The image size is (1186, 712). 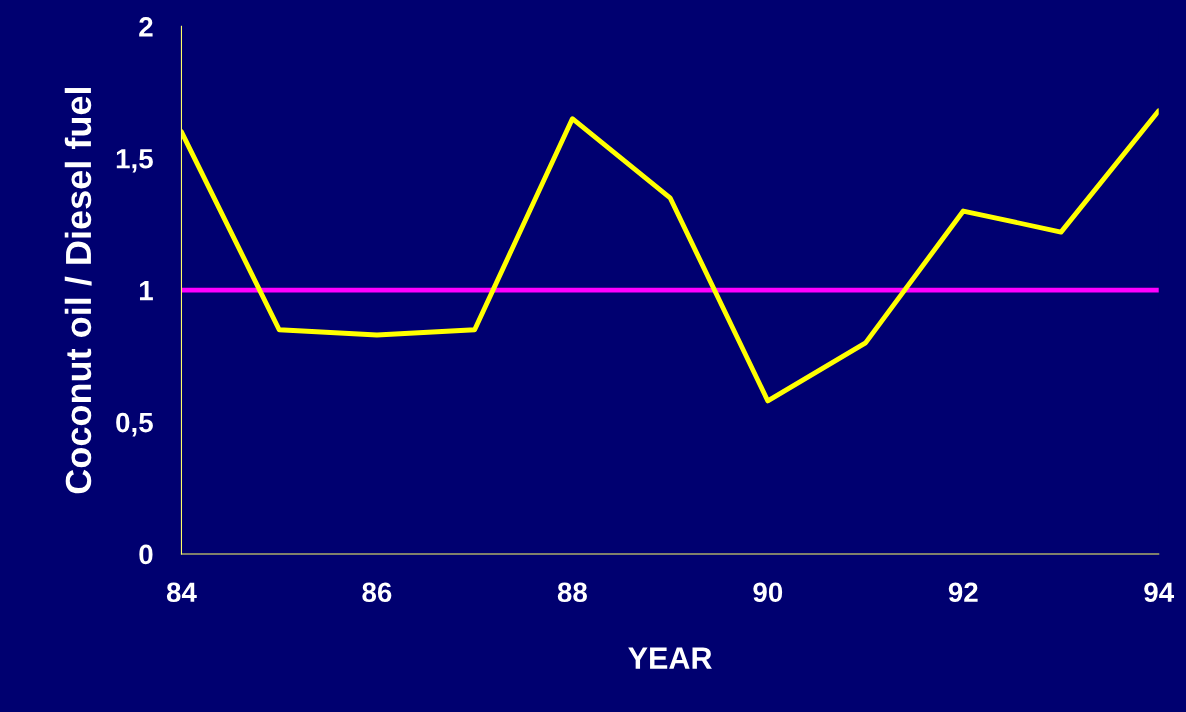 I want to click on y-tick-label: 1, so click(x=146, y=291).